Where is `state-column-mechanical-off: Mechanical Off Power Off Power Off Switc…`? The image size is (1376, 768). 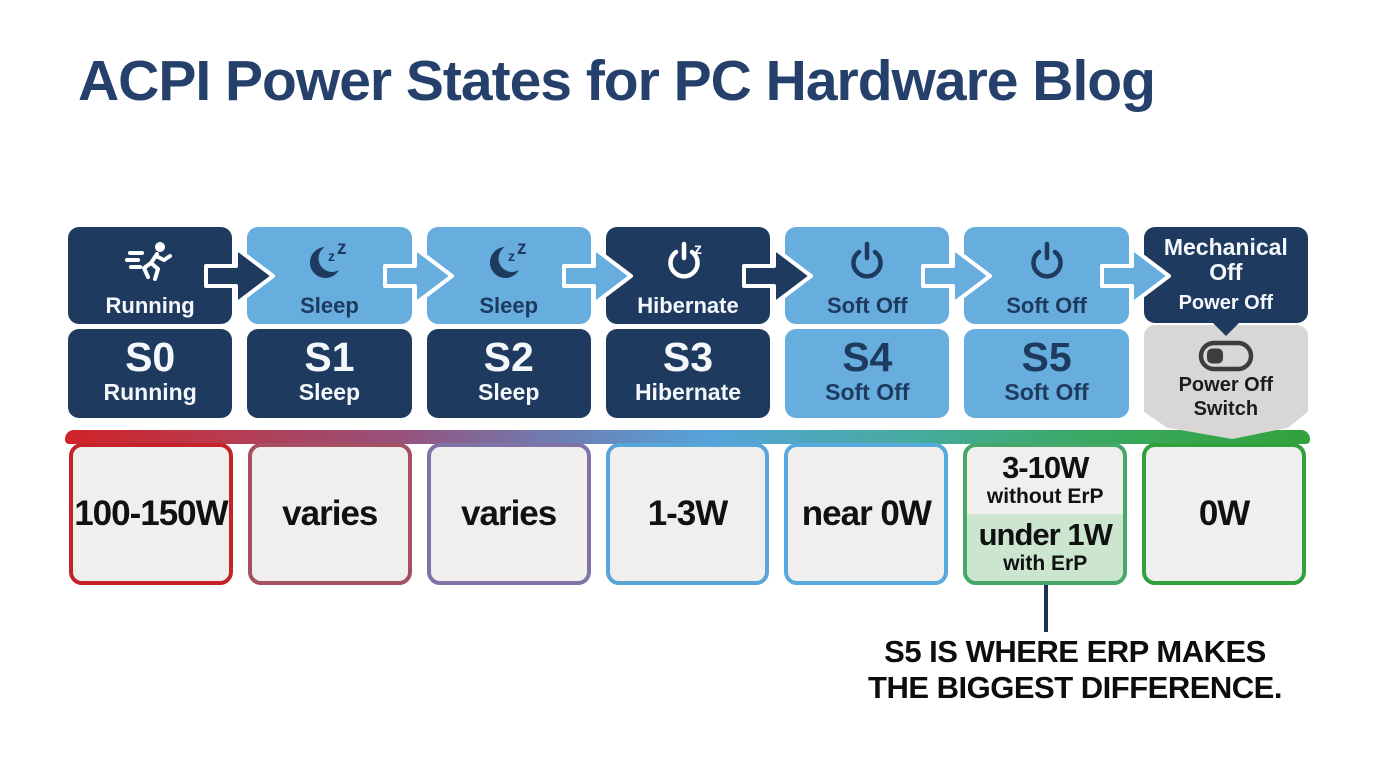 state-column-mechanical-off: Mechanical Off Power Off Power Off Switc… is located at coordinates (1225, 333).